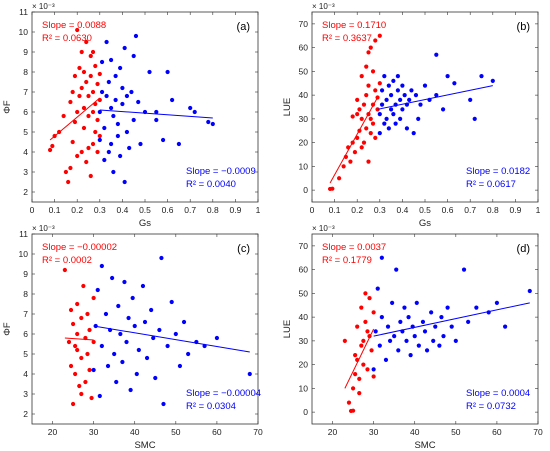 This screenshot has width=550, height=451. Describe the element at coordinates (24, 254) in the screenshot. I see `y-tick-label: 10` at that location.